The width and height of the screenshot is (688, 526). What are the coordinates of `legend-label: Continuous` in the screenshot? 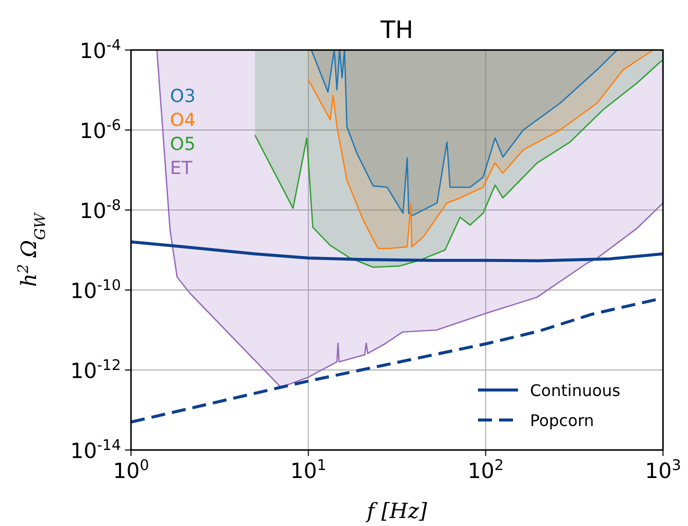 It's located at (575, 390).